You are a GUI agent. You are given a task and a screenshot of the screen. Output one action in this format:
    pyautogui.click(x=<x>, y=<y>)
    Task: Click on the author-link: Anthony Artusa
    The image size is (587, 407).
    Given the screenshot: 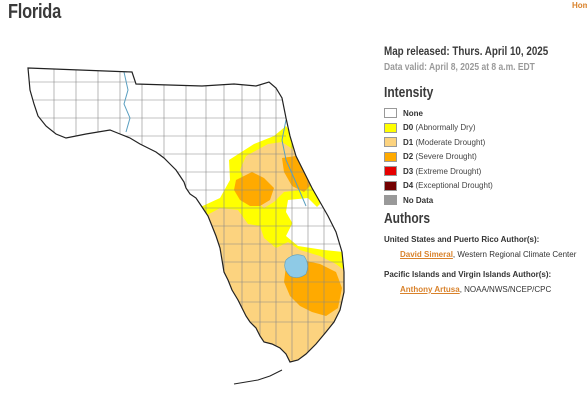 What is the action you would take?
    pyautogui.click(x=430, y=289)
    